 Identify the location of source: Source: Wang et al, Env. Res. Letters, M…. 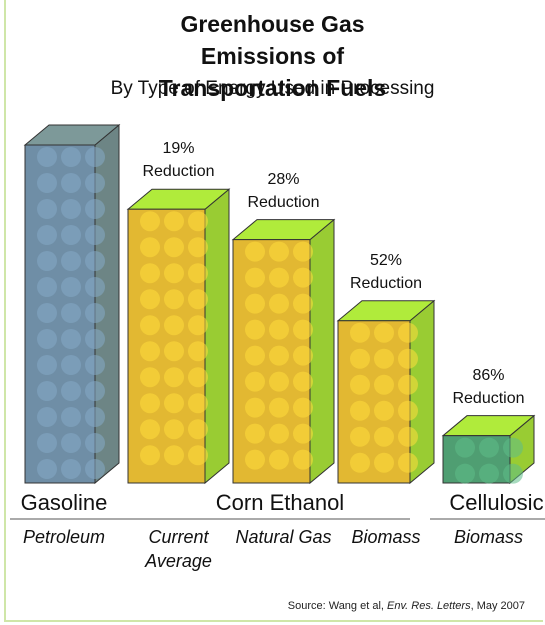
(406, 606).